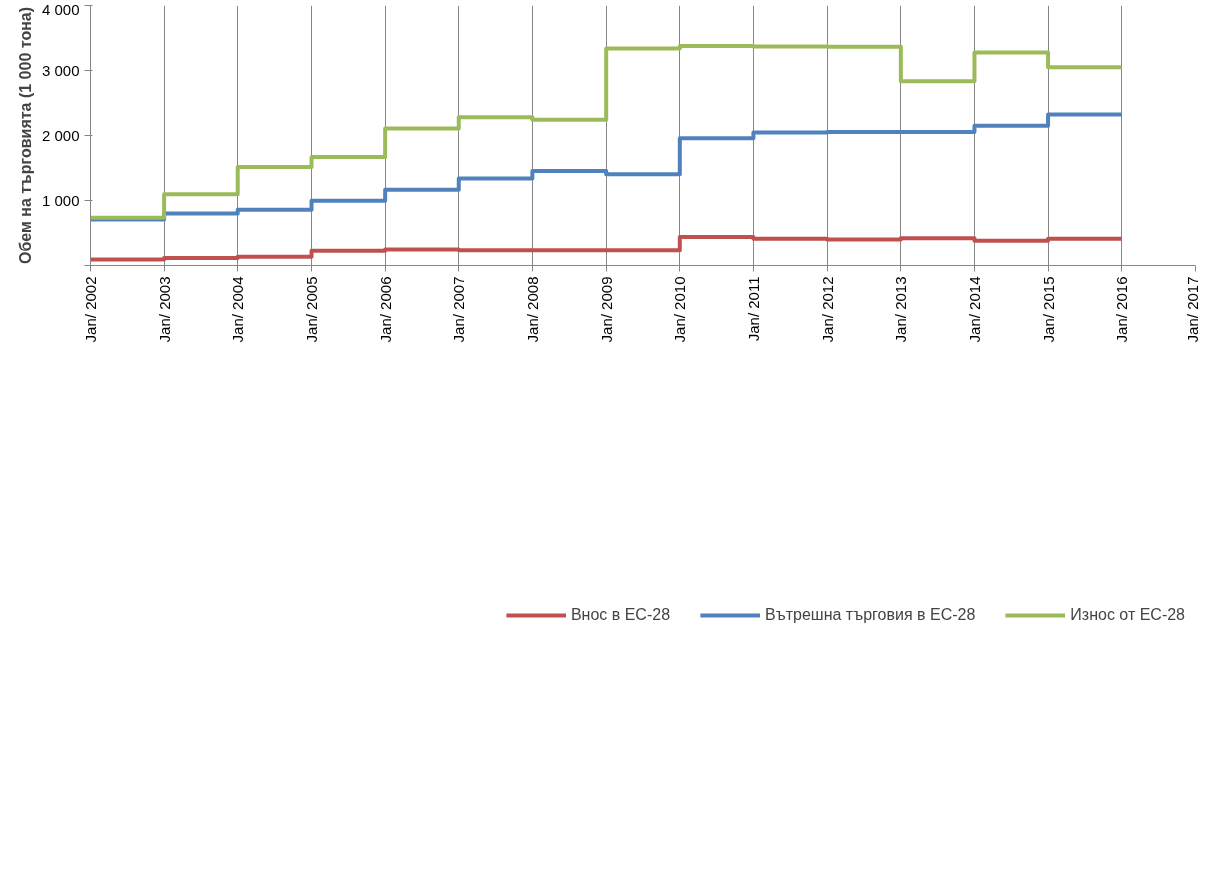  I want to click on x-tick-label: Jan/ 2002, so click(90, 309).